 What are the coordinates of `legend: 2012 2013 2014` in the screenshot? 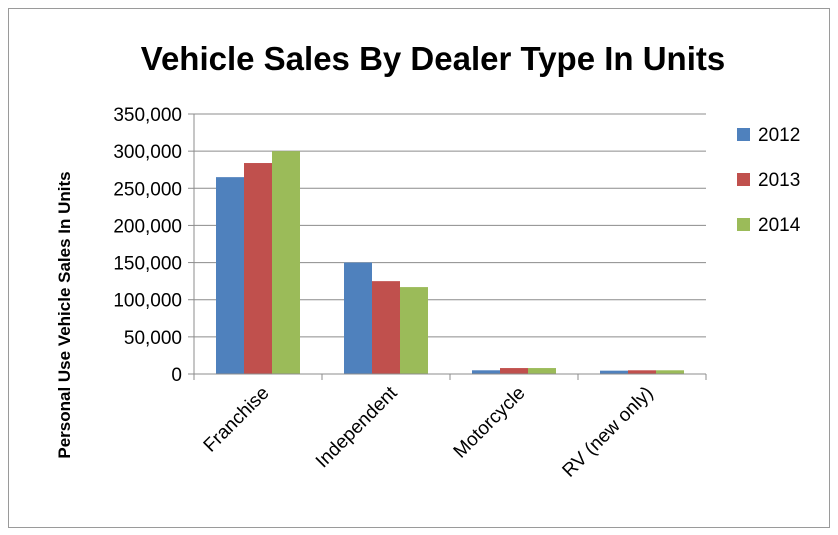 It's located at (769, 180).